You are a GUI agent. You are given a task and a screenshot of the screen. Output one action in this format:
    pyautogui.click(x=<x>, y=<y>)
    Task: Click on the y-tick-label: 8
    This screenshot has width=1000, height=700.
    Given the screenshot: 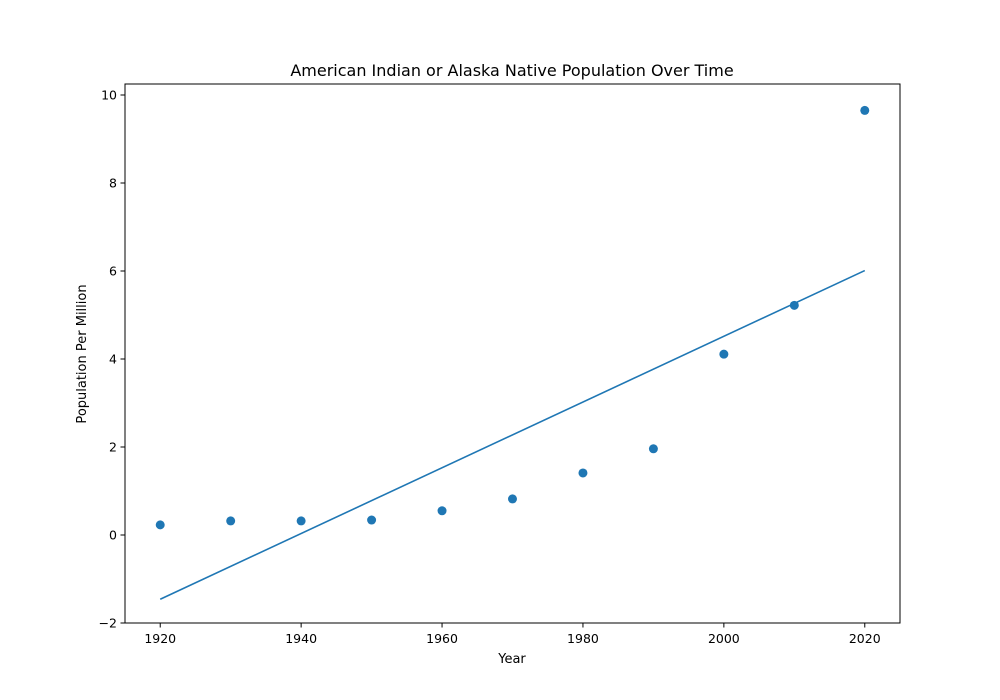 What is the action you would take?
    pyautogui.click(x=113, y=183)
    